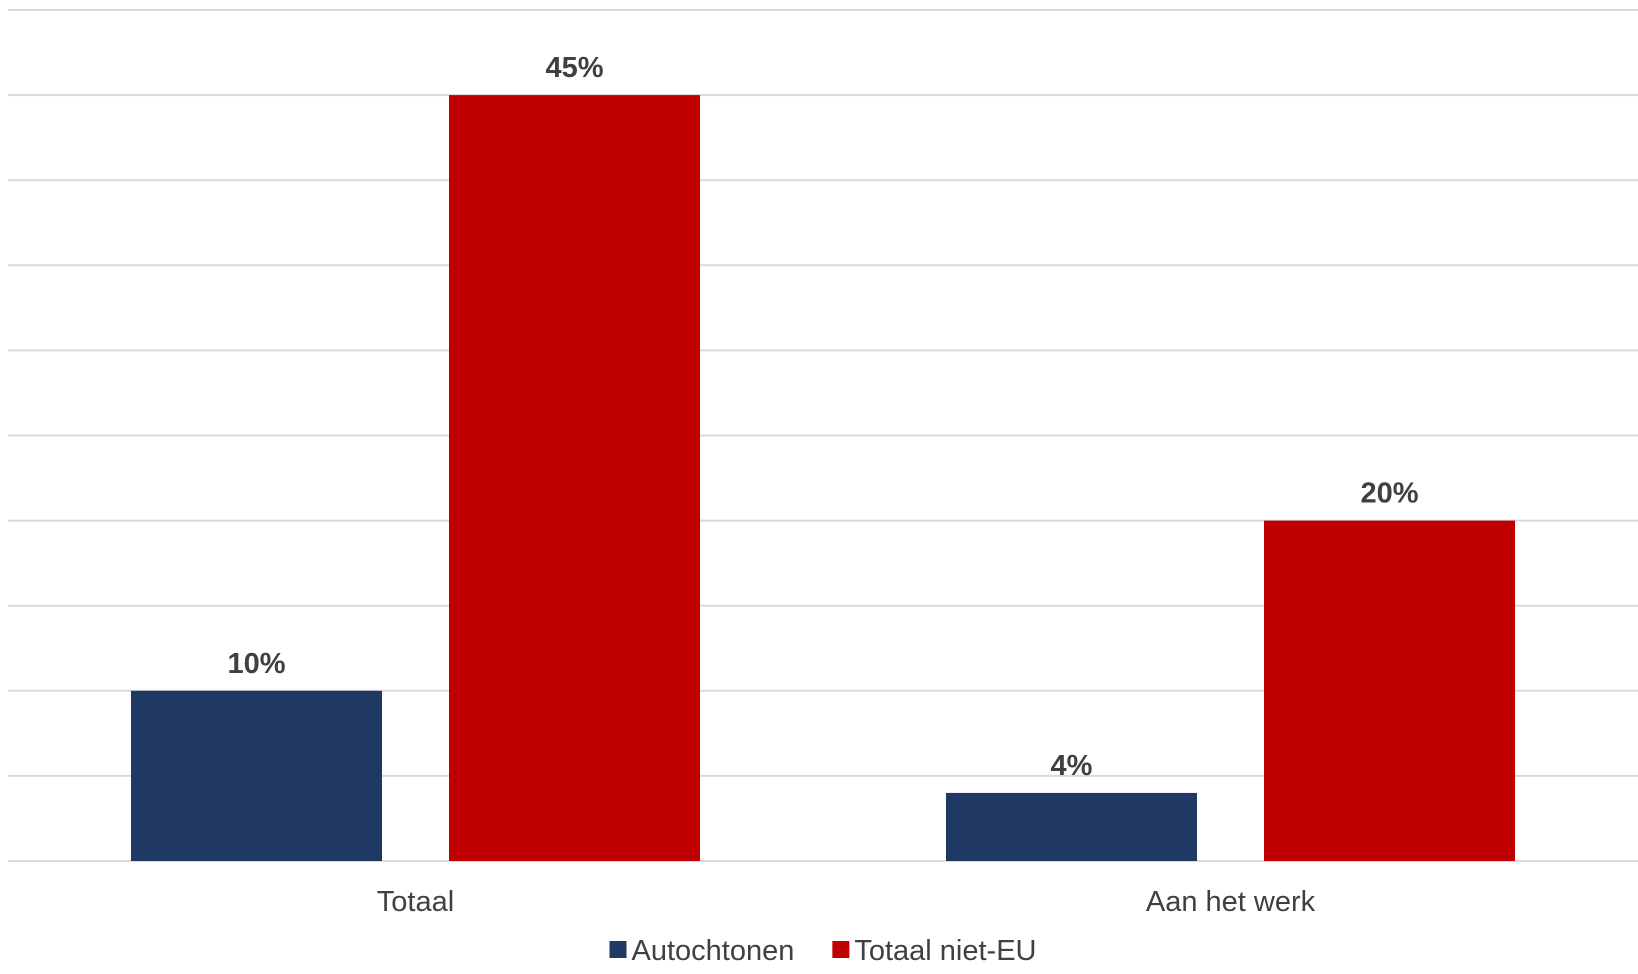  I want to click on data-label: 45%, so click(574, 68).